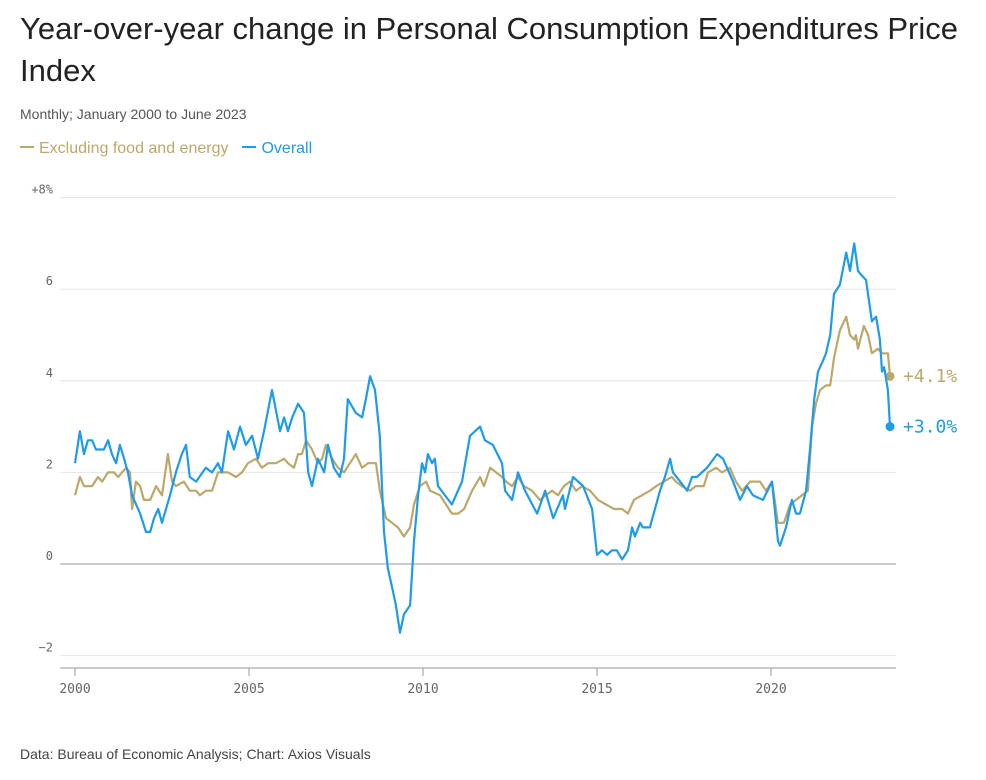  I want to click on y-tick-label: 4, so click(49, 373).